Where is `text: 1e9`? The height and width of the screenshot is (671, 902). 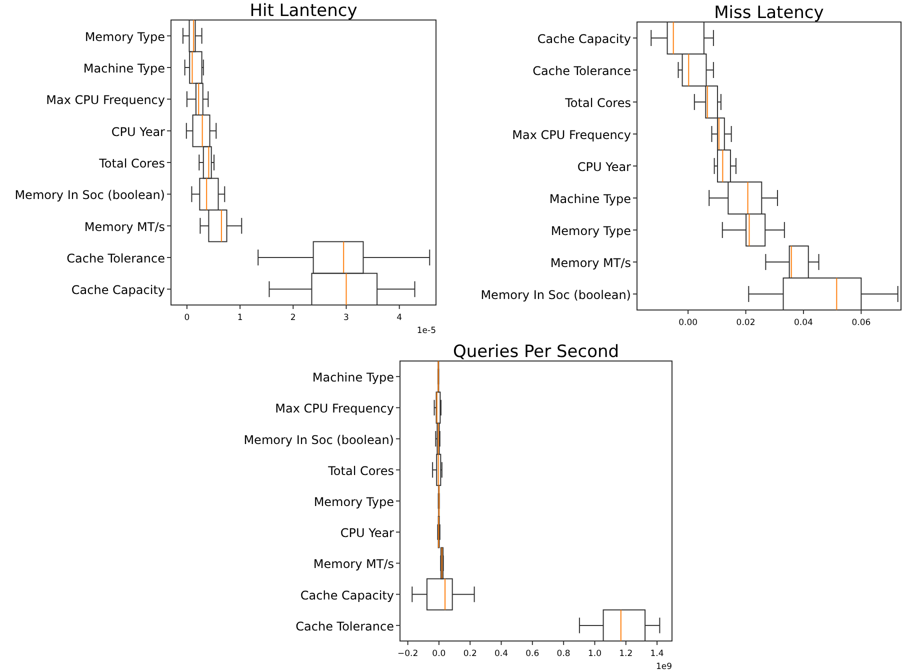 text: 1e9 is located at coordinates (664, 666).